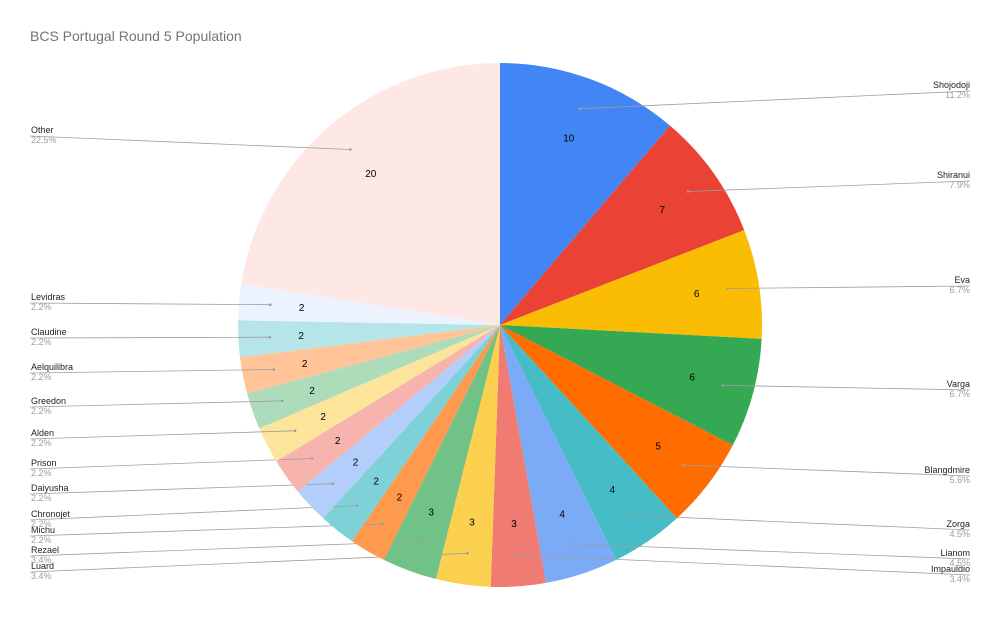 The height and width of the screenshot is (617, 1000). I want to click on callout-dot-eva, so click(727, 288).